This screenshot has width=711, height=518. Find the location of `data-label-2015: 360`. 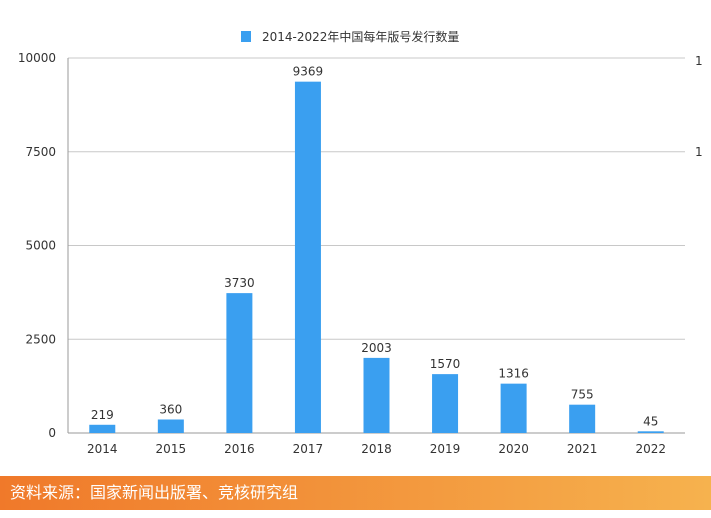

data-label-2015: 360 is located at coordinates (170, 410).